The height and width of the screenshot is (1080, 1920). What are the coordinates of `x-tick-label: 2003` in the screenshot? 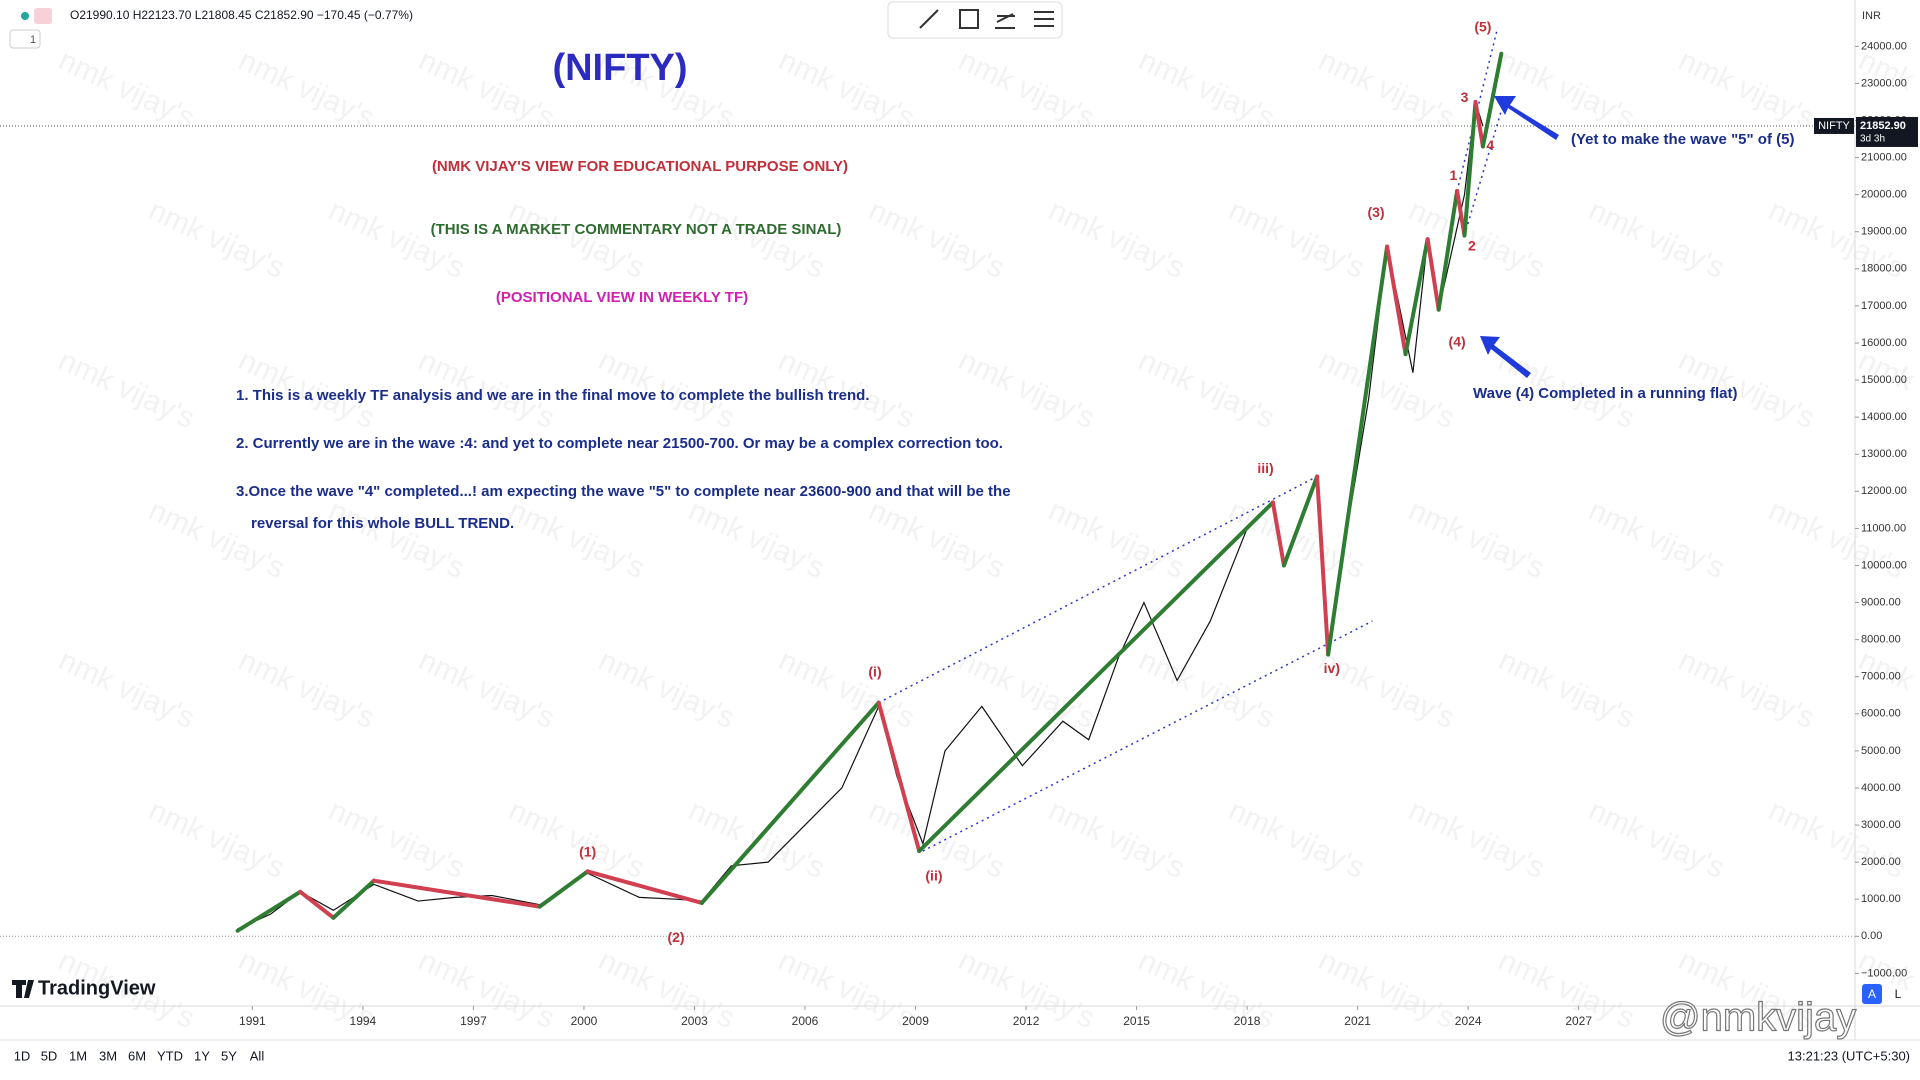 It's located at (694, 1021).